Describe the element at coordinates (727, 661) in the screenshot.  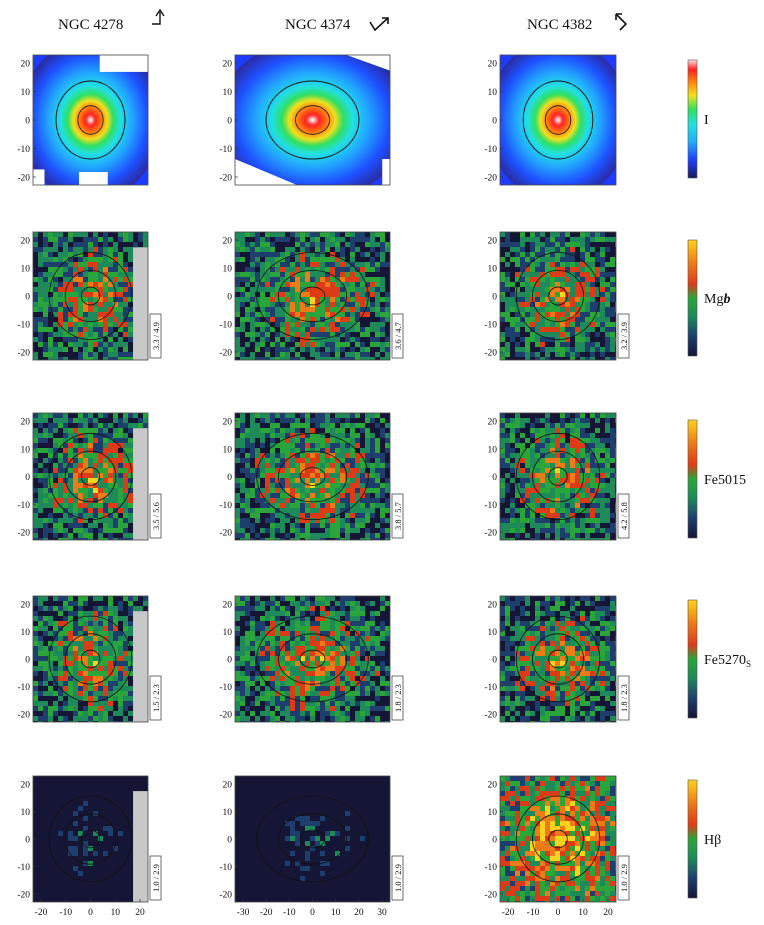
I see `row-label: Fe5270S` at that location.